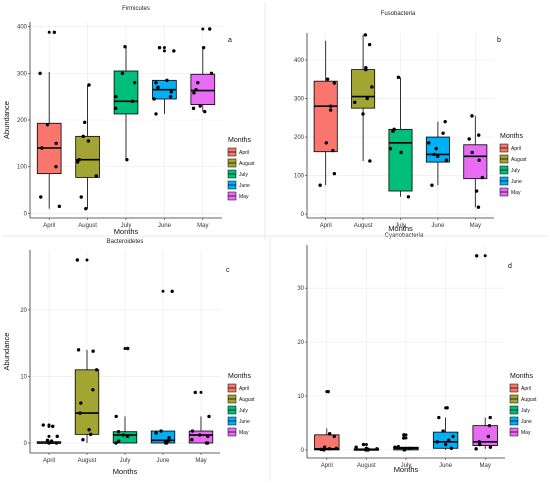 The height and width of the screenshot is (483, 550). Describe the element at coordinates (6, 352) in the screenshot. I see `y-axis-title: Abundance` at that location.